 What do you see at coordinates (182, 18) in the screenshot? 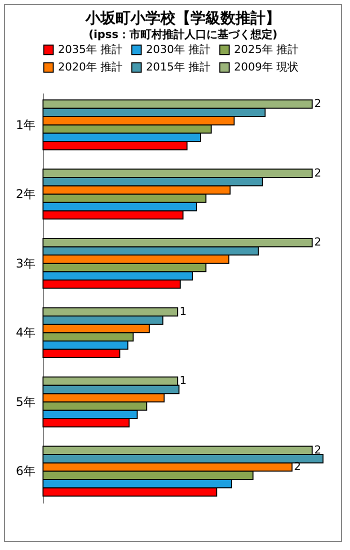
I see `chart-title: 小坂町小学校【学級数推計】` at bounding box center [182, 18].